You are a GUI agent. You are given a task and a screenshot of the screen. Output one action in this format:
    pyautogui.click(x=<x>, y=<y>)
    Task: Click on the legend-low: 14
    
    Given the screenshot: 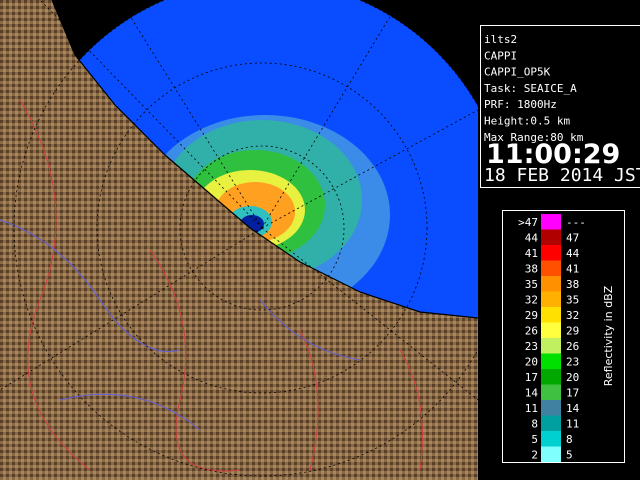 What is the action you would take?
    pyautogui.click(x=532, y=392)
    